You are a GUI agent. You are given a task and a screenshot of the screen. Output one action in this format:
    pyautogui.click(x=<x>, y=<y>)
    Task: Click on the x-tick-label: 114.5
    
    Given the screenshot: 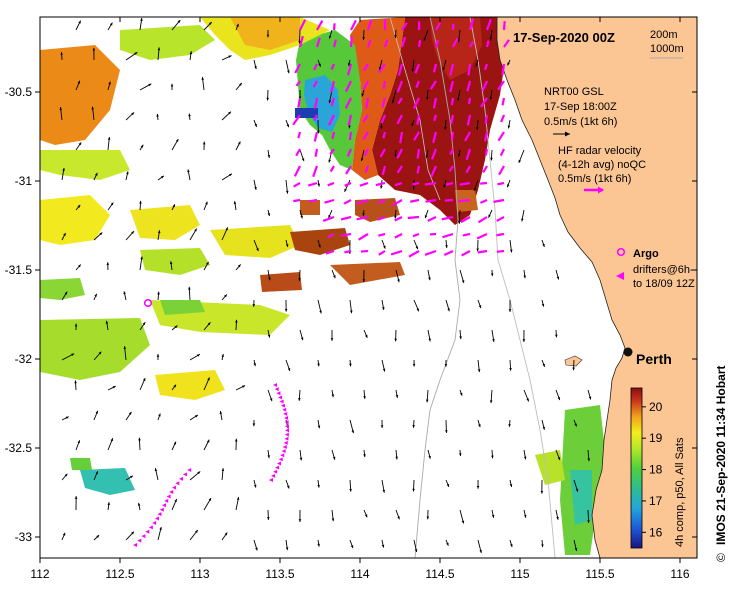 What is the action you would take?
    pyautogui.click(x=439, y=574)
    